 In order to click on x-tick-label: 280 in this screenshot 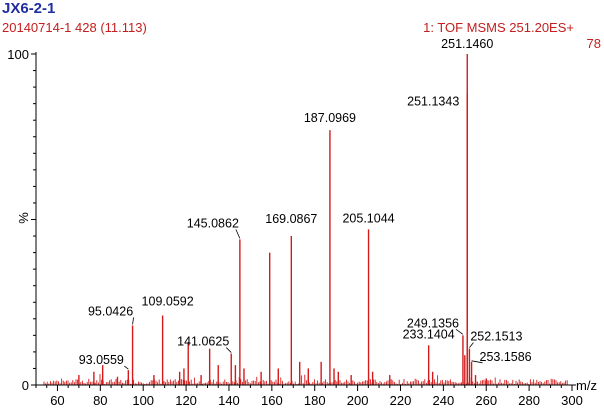, I will do `click(529, 400)`.